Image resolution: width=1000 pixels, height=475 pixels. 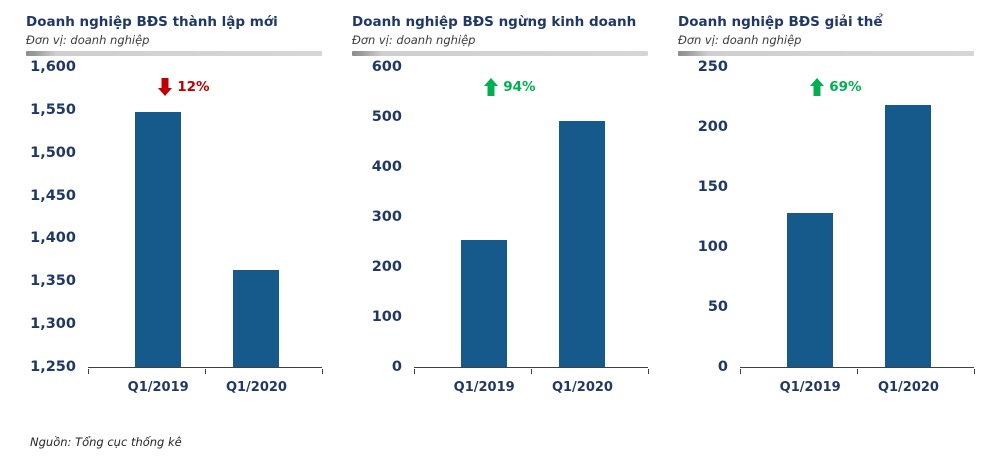 I want to click on chart-title: Doanh nghiệp BĐS giải thể, so click(x=780, y=22).